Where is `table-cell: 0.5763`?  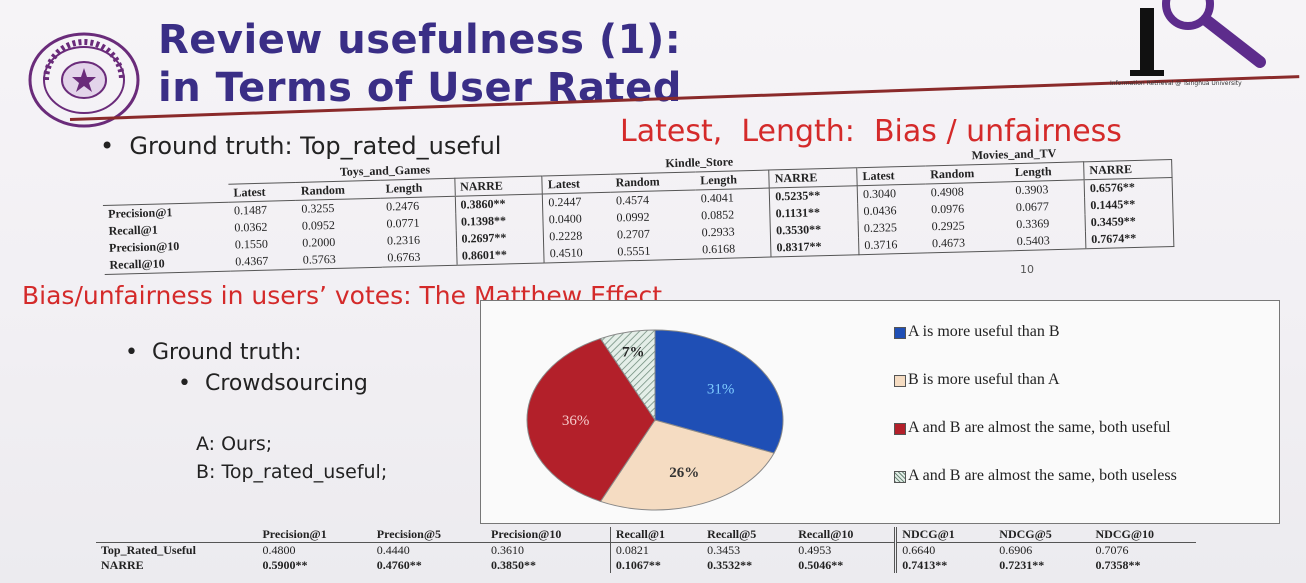
table-cell: 0.5763 is located at coordinates (340, 259).